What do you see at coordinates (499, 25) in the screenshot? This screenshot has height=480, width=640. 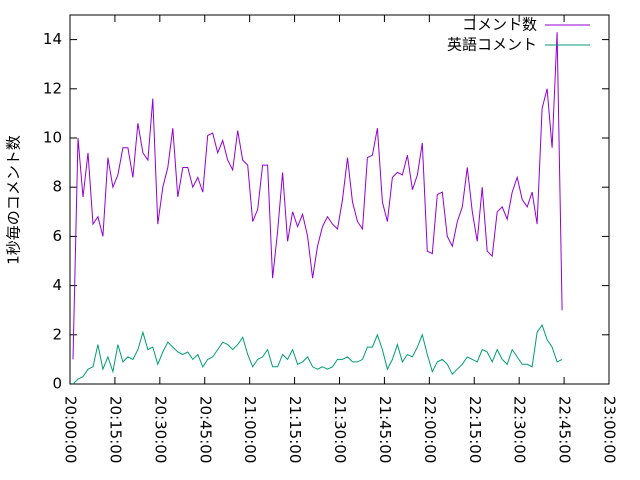 I see `legend-label: コメント数` at bounding box center [499, 25].